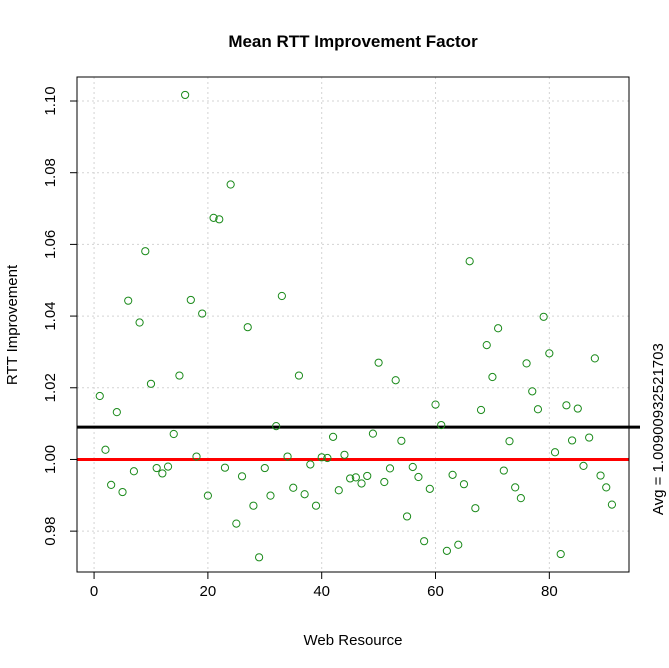  I want to click on y-axis-label: RTT Improvement, so click(12, 324).